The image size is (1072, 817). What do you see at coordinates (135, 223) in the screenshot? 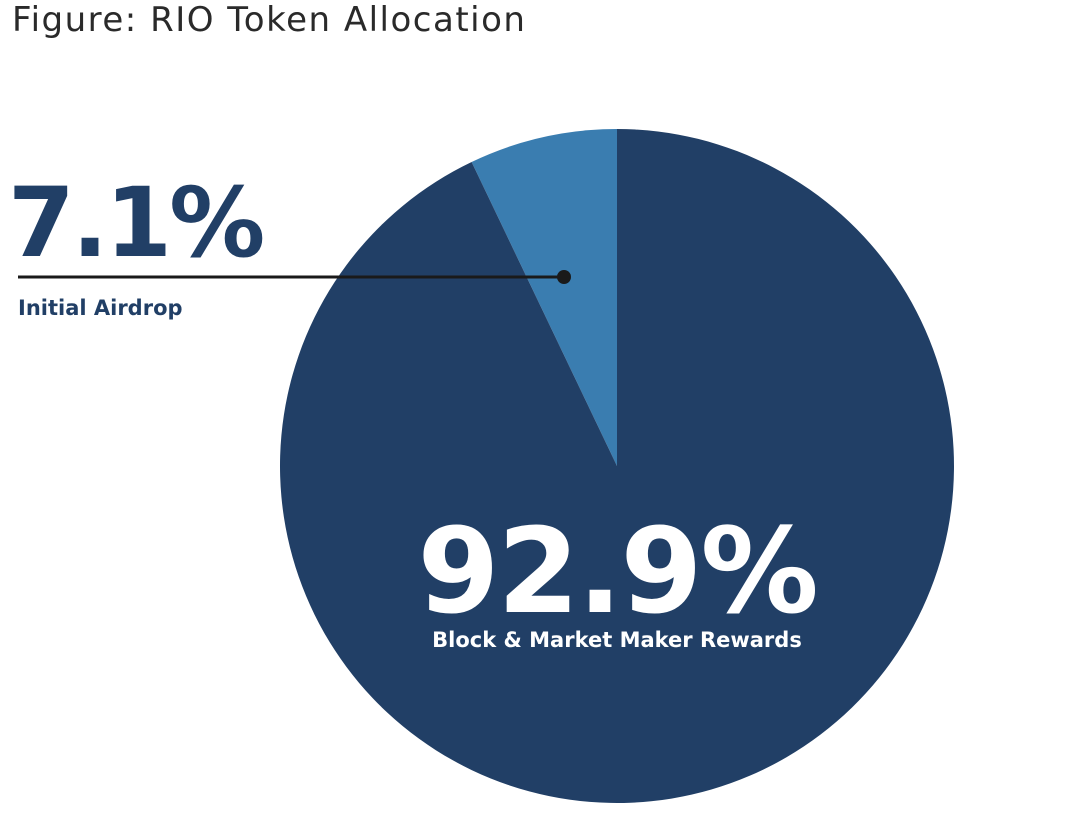
I see `data-label-initial-airdrop-value: 7.1%` at bounding box center [135, 223].